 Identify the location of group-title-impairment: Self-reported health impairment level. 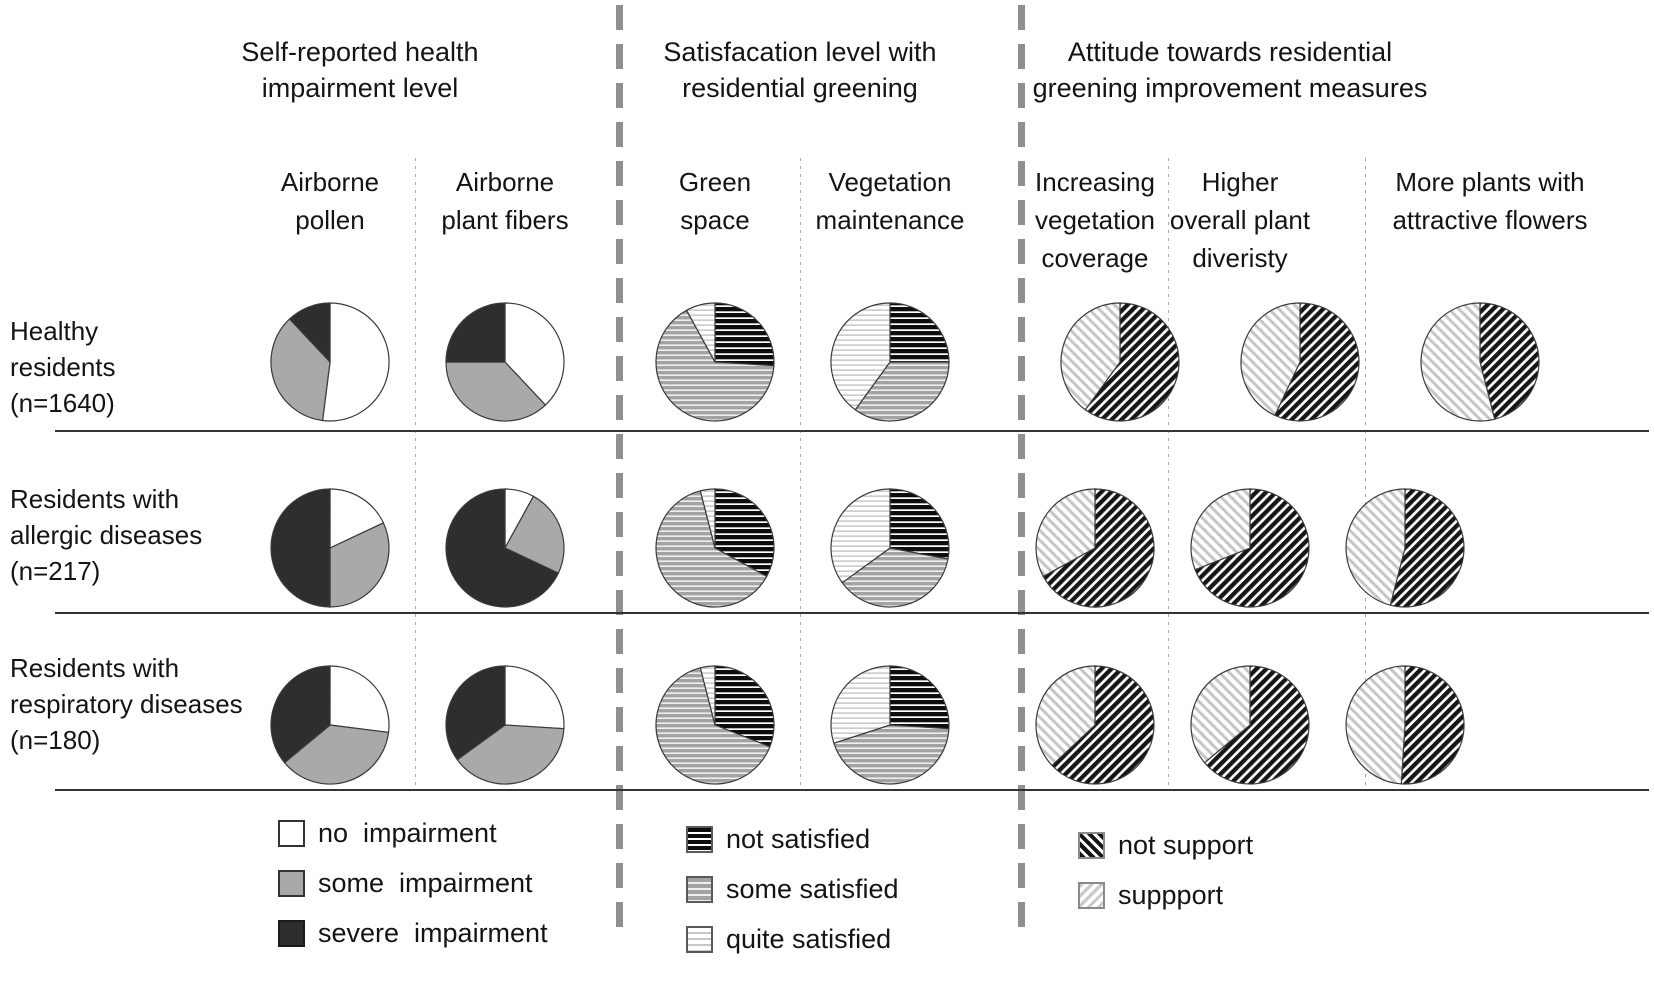
(360, 70).